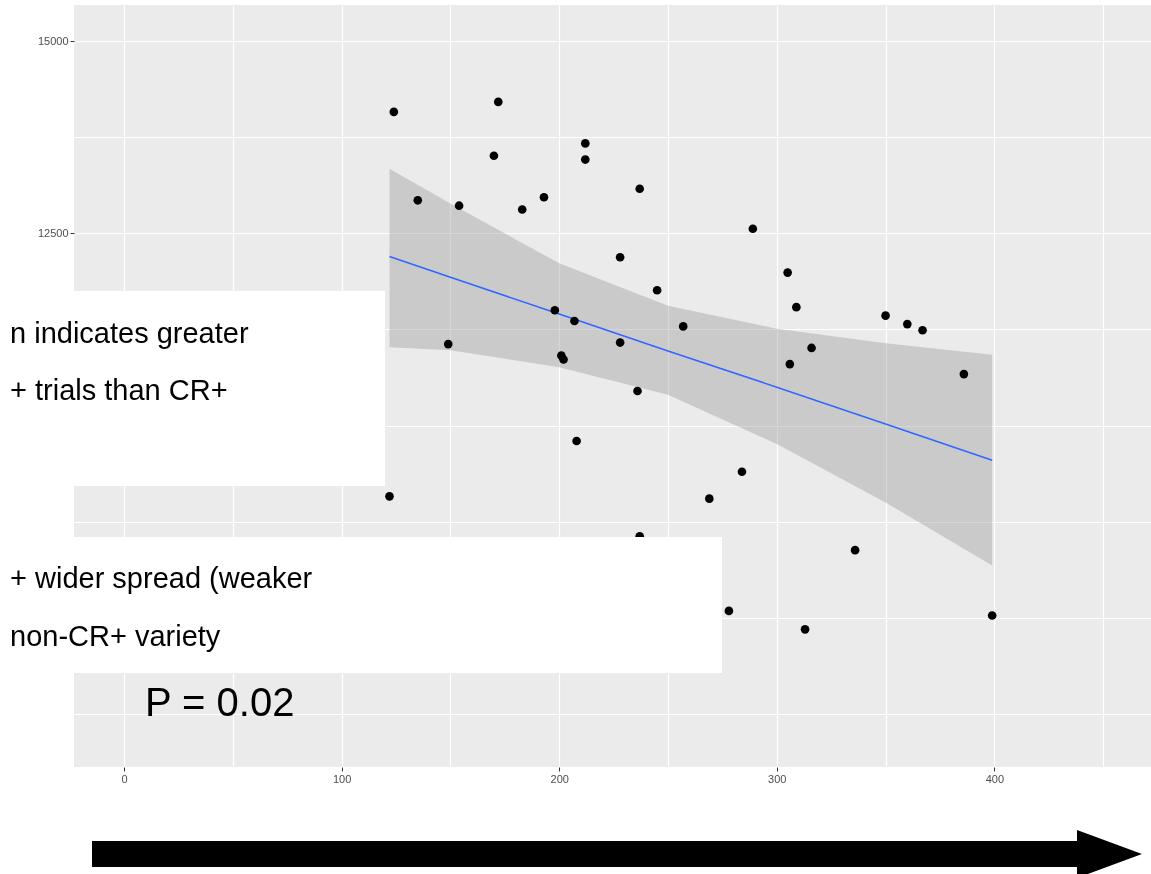  Describe the element at coordinates (53, 232) in the screenshot. I see `y-tick-label: 12500` at that location.